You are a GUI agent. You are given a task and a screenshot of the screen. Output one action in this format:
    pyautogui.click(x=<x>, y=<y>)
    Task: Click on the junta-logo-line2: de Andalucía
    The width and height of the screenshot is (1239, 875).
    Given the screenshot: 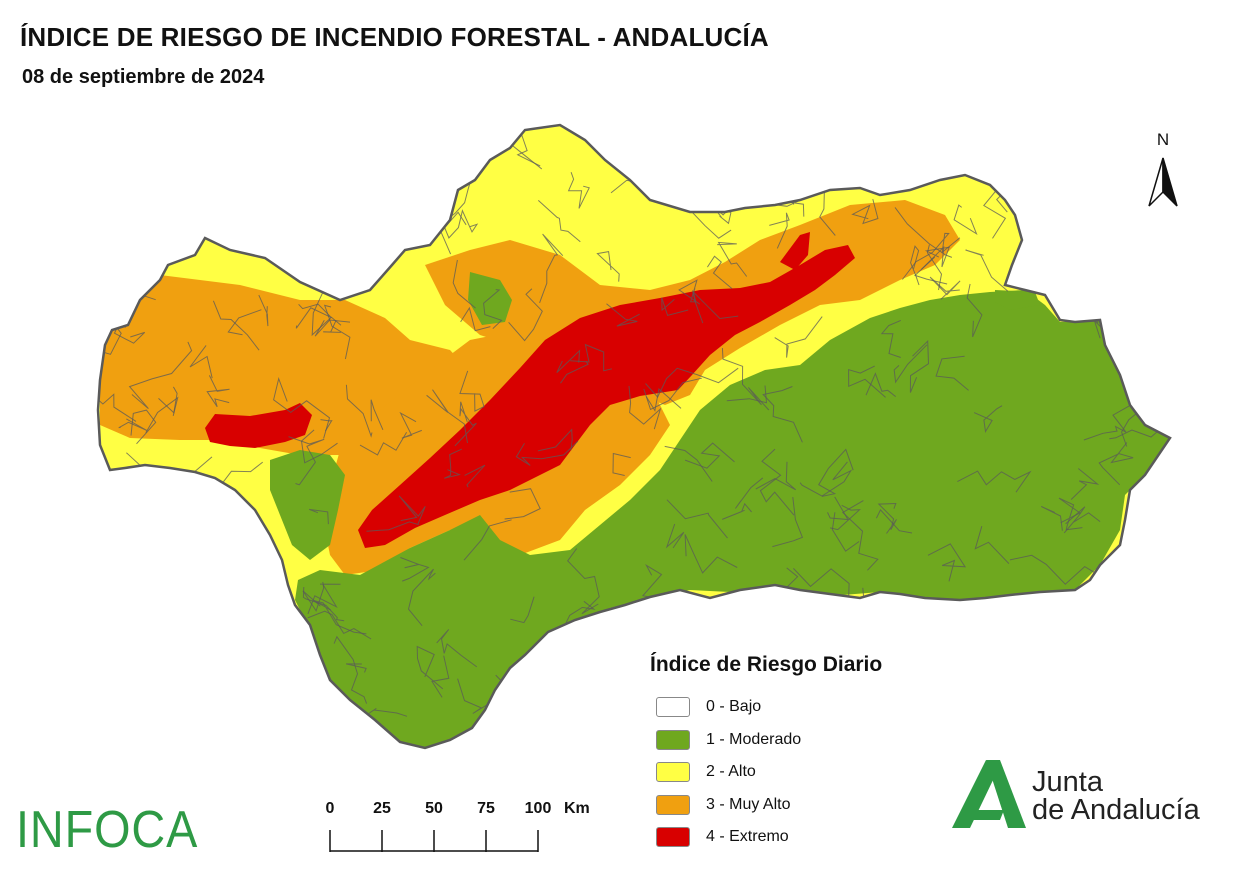 What is the action you would take?
    pyautogui.click(x=1116, y=810)
    